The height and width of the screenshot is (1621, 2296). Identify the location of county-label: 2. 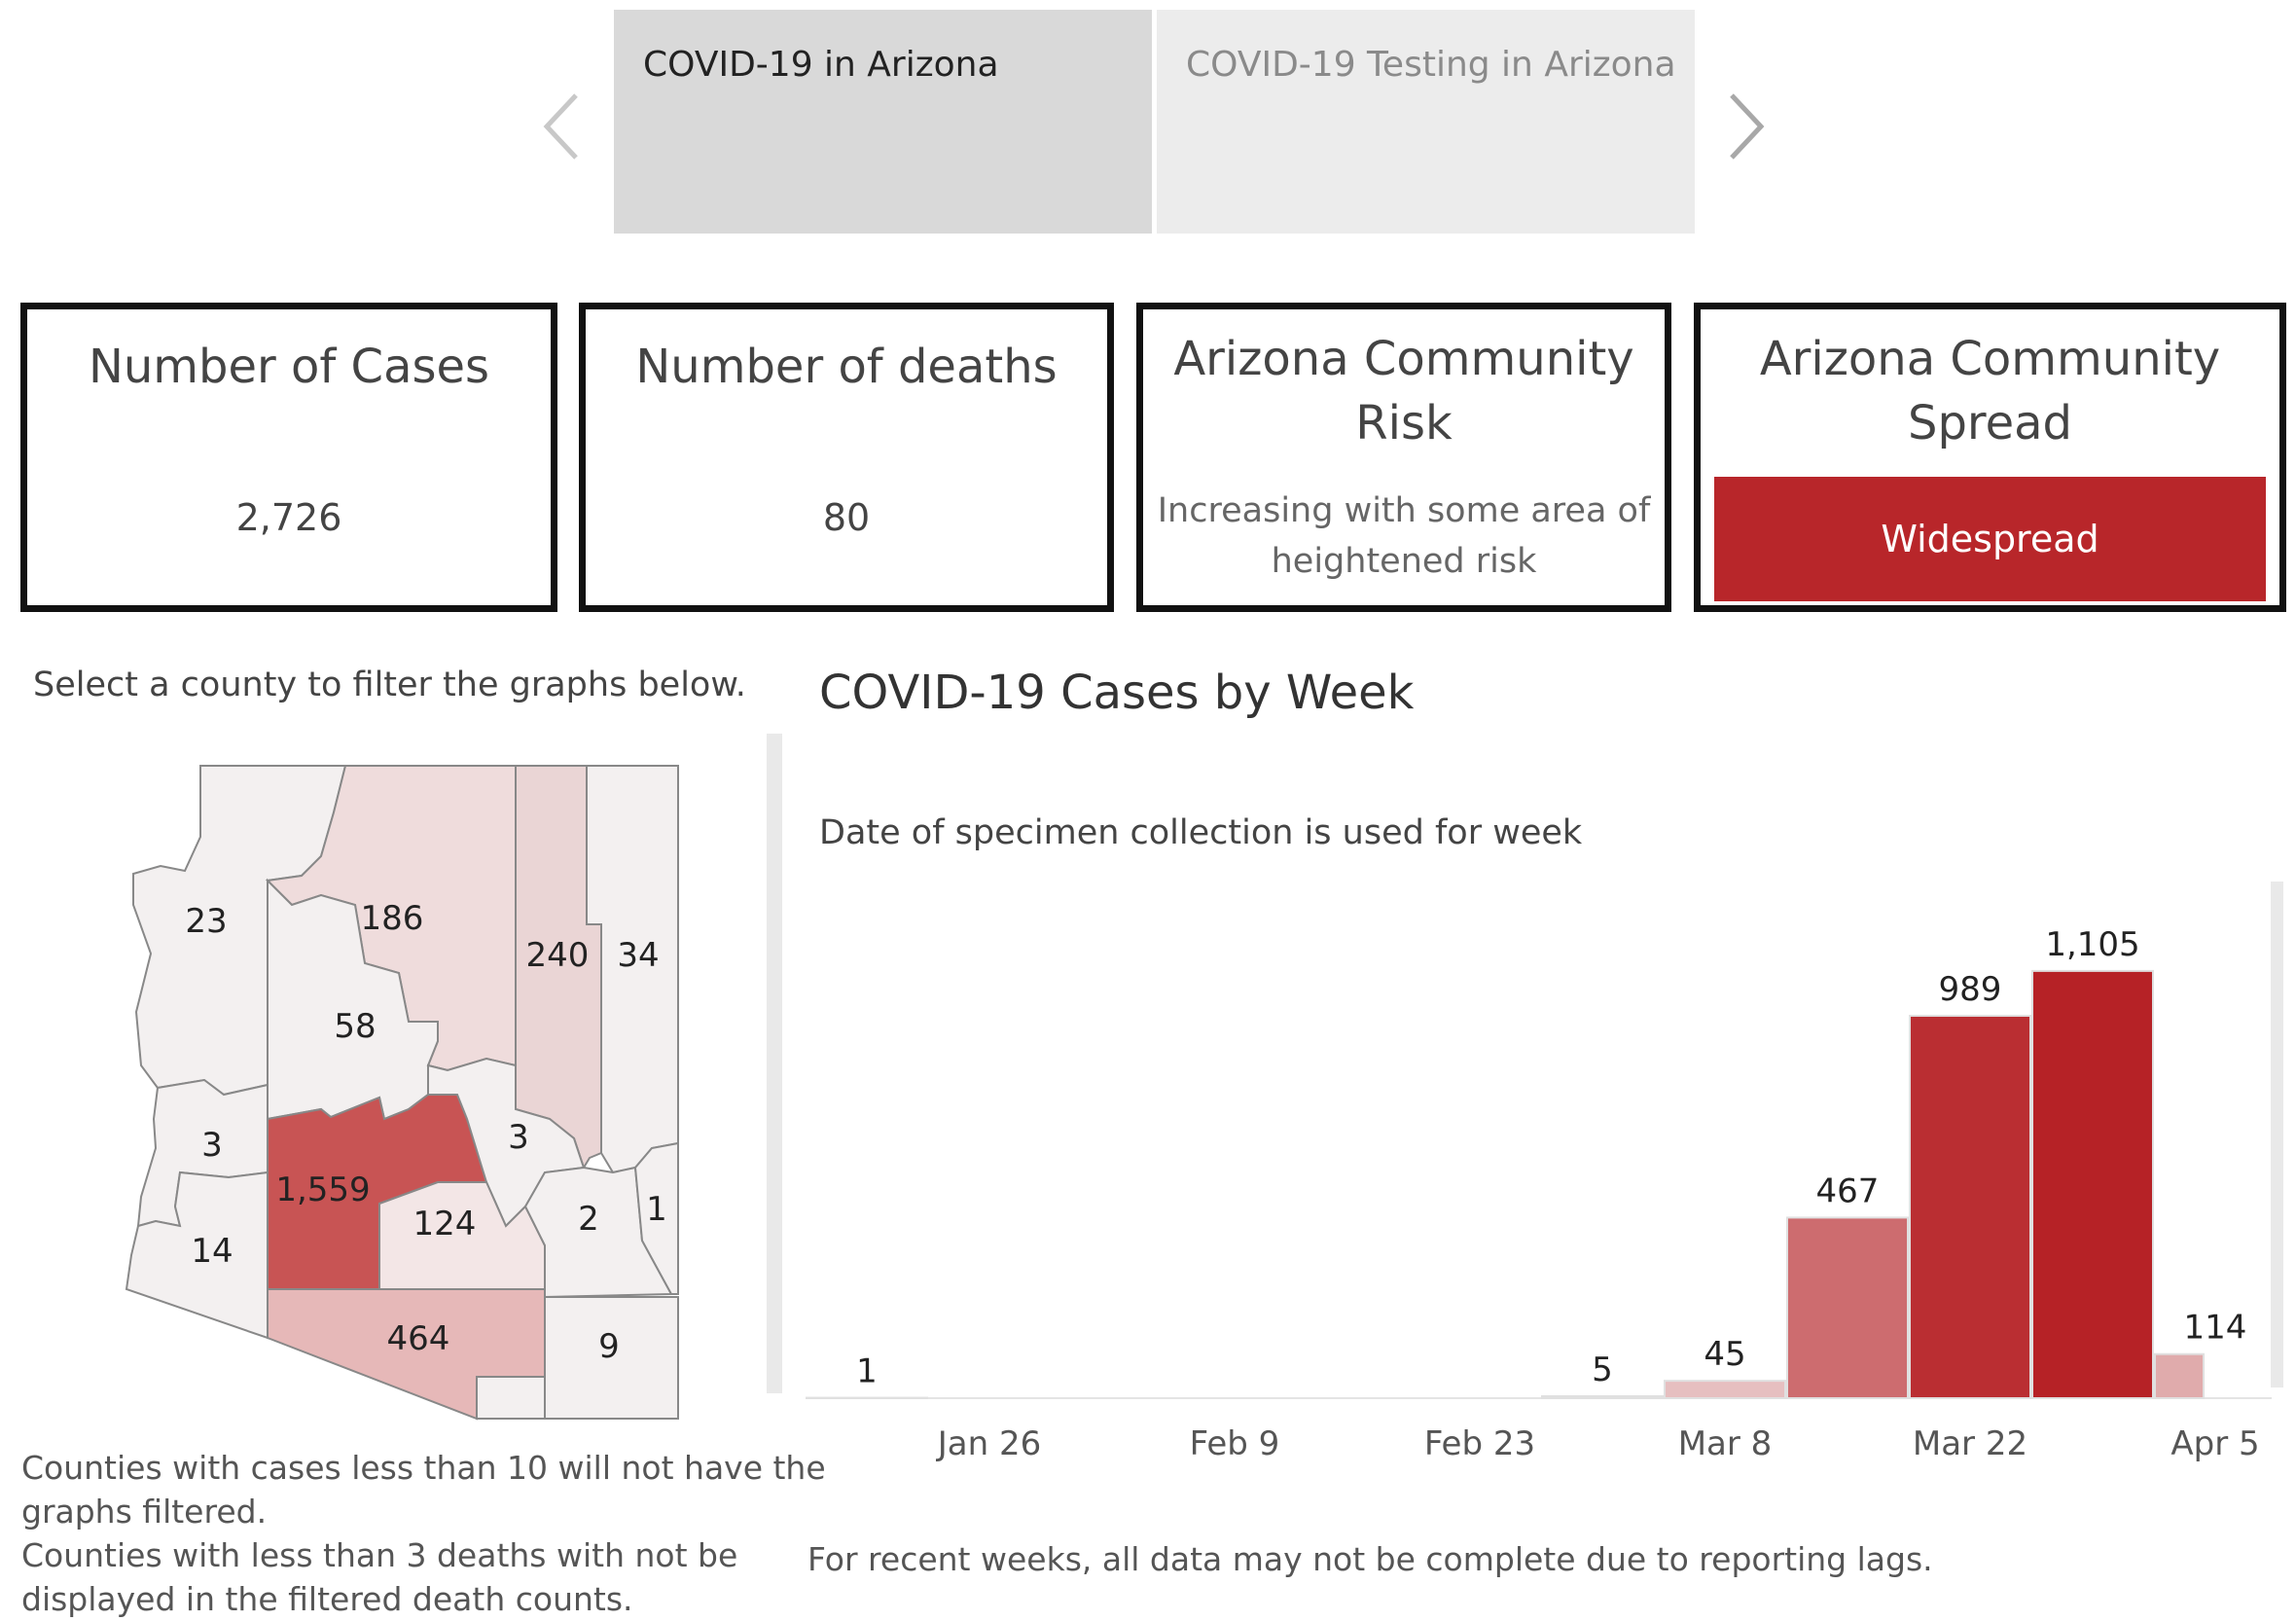
(588, 1220).